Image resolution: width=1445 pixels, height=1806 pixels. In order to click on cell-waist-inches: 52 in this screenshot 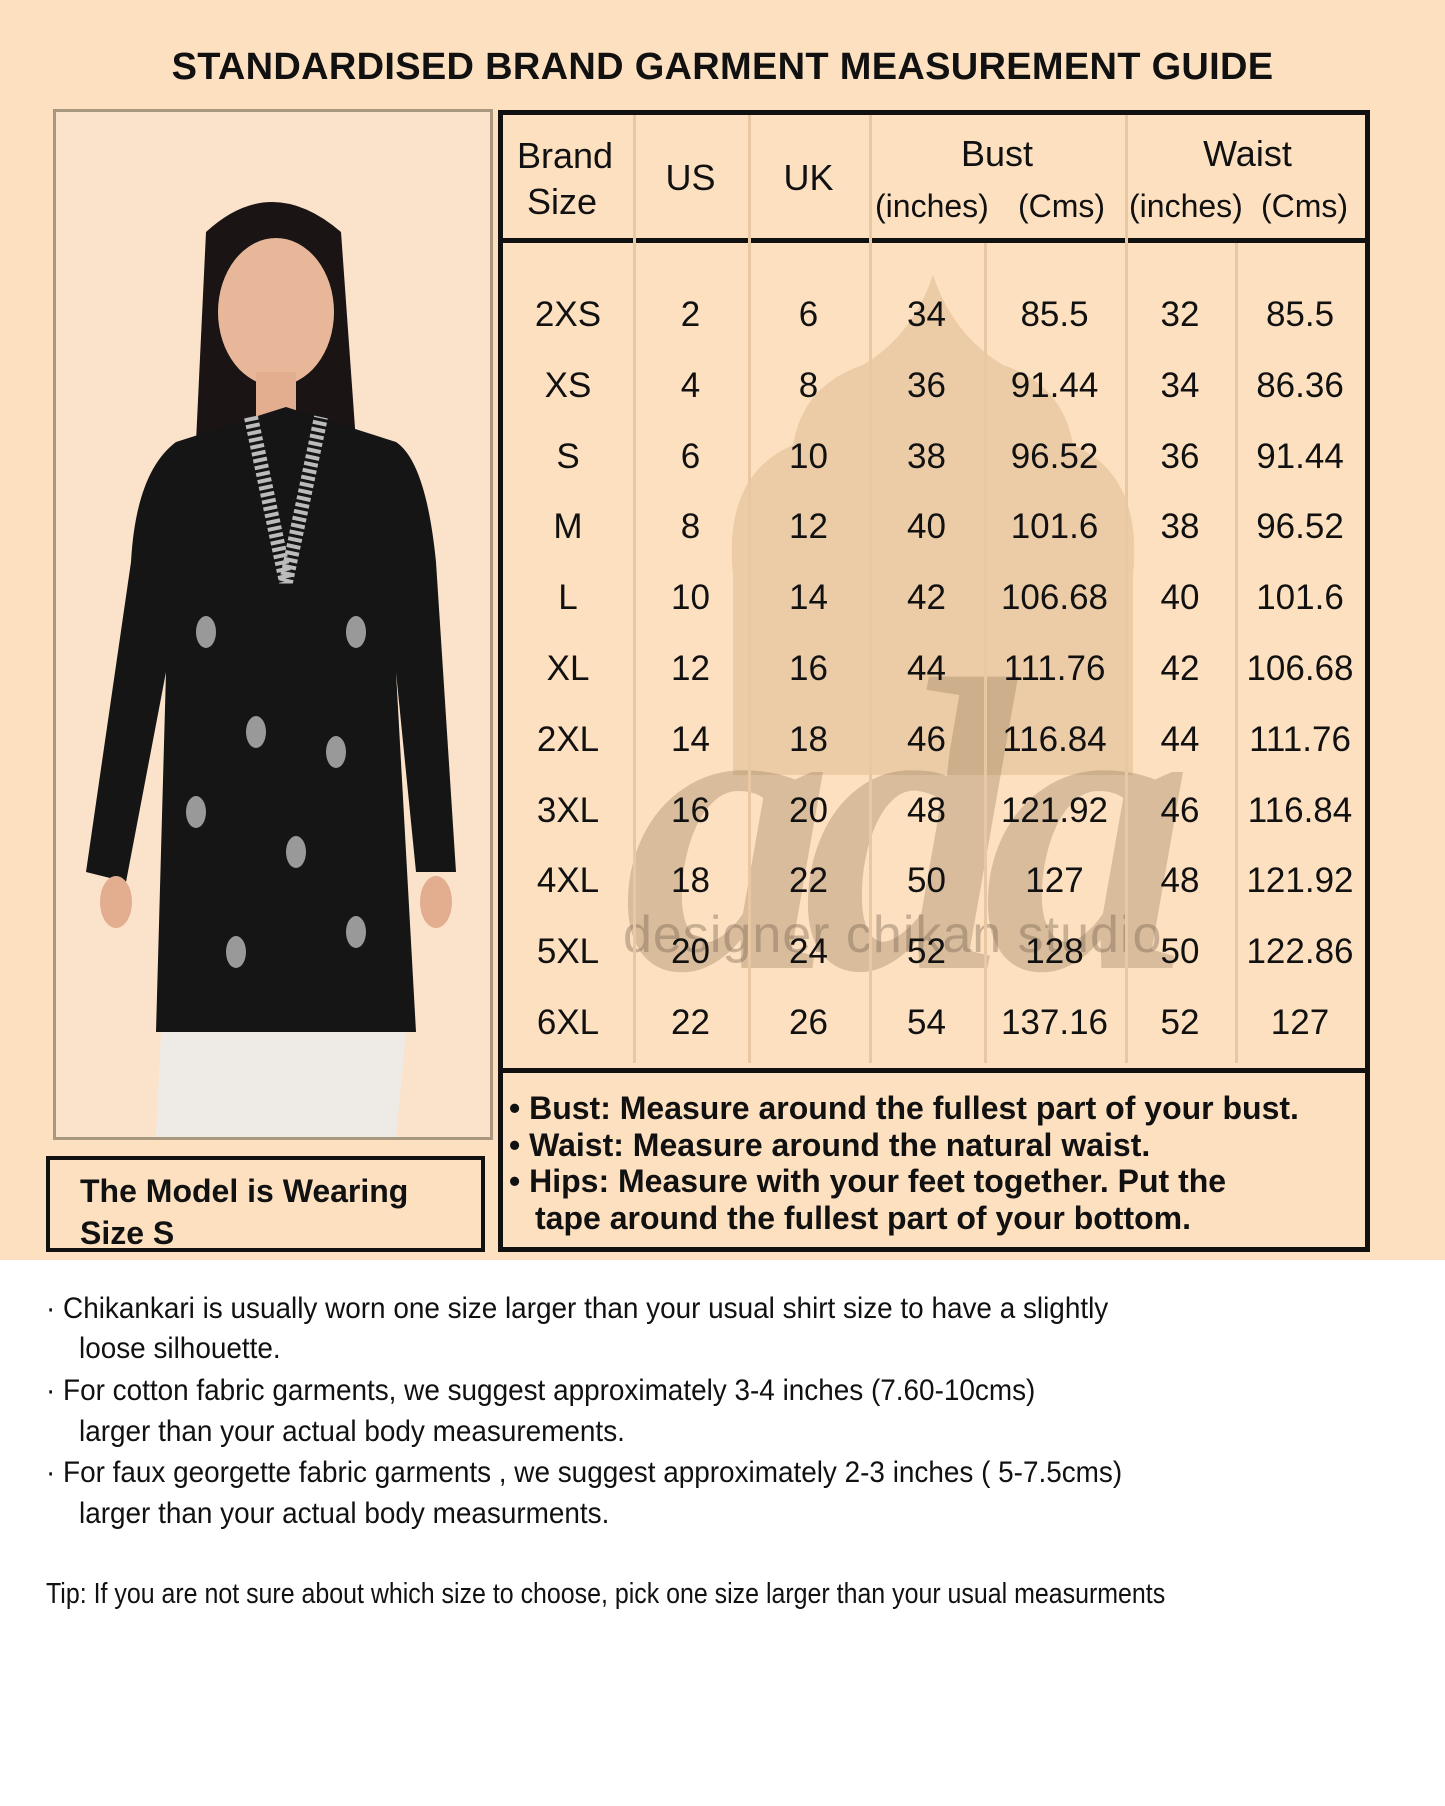, I will do `click(1180, 1022)`.